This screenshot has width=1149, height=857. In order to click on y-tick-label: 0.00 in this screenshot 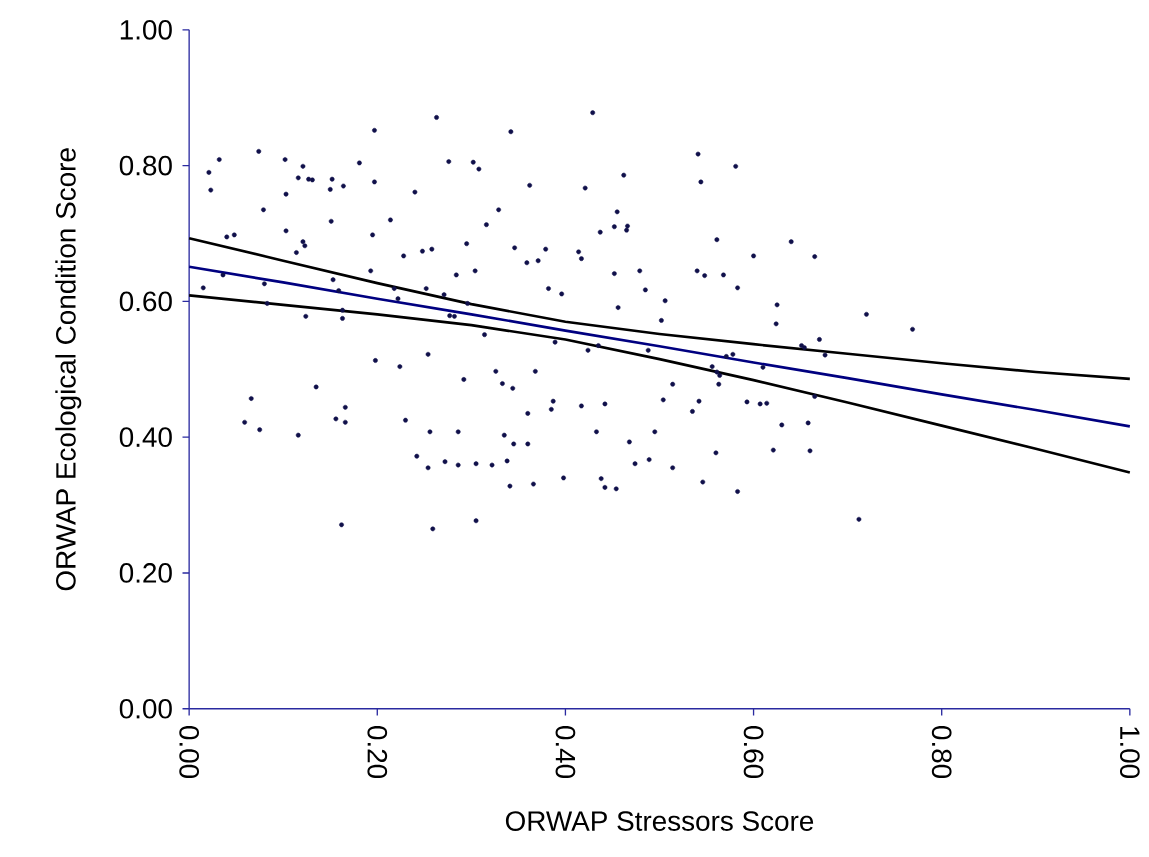, I will do `click(145, 708)`.